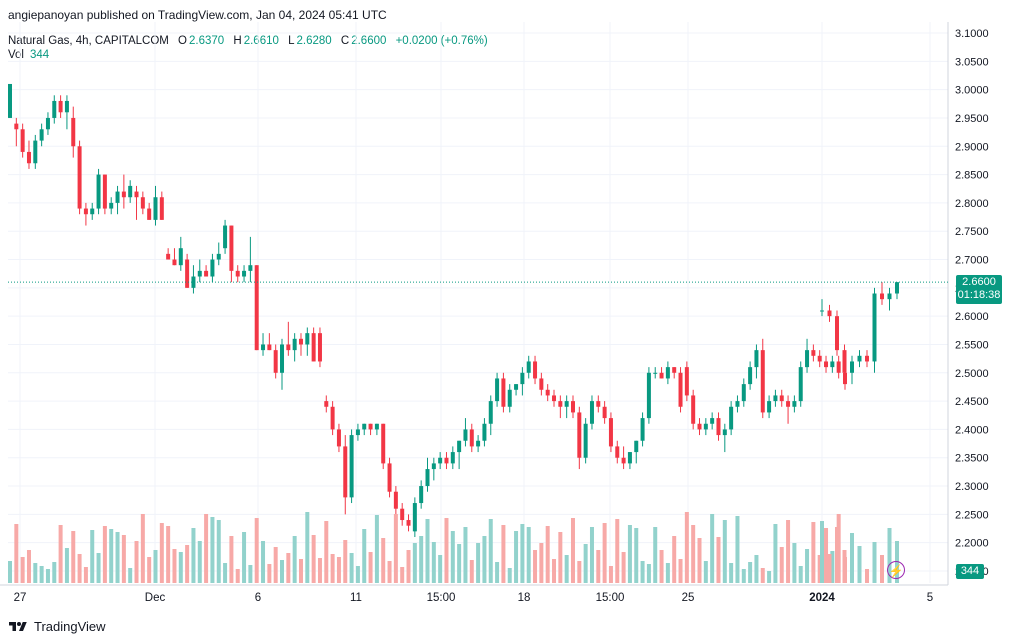  What do you see at coordinates (972, 147) in the screenshot?
I see `y-tick-label: 2.9000` at bounding box center [972, 147].